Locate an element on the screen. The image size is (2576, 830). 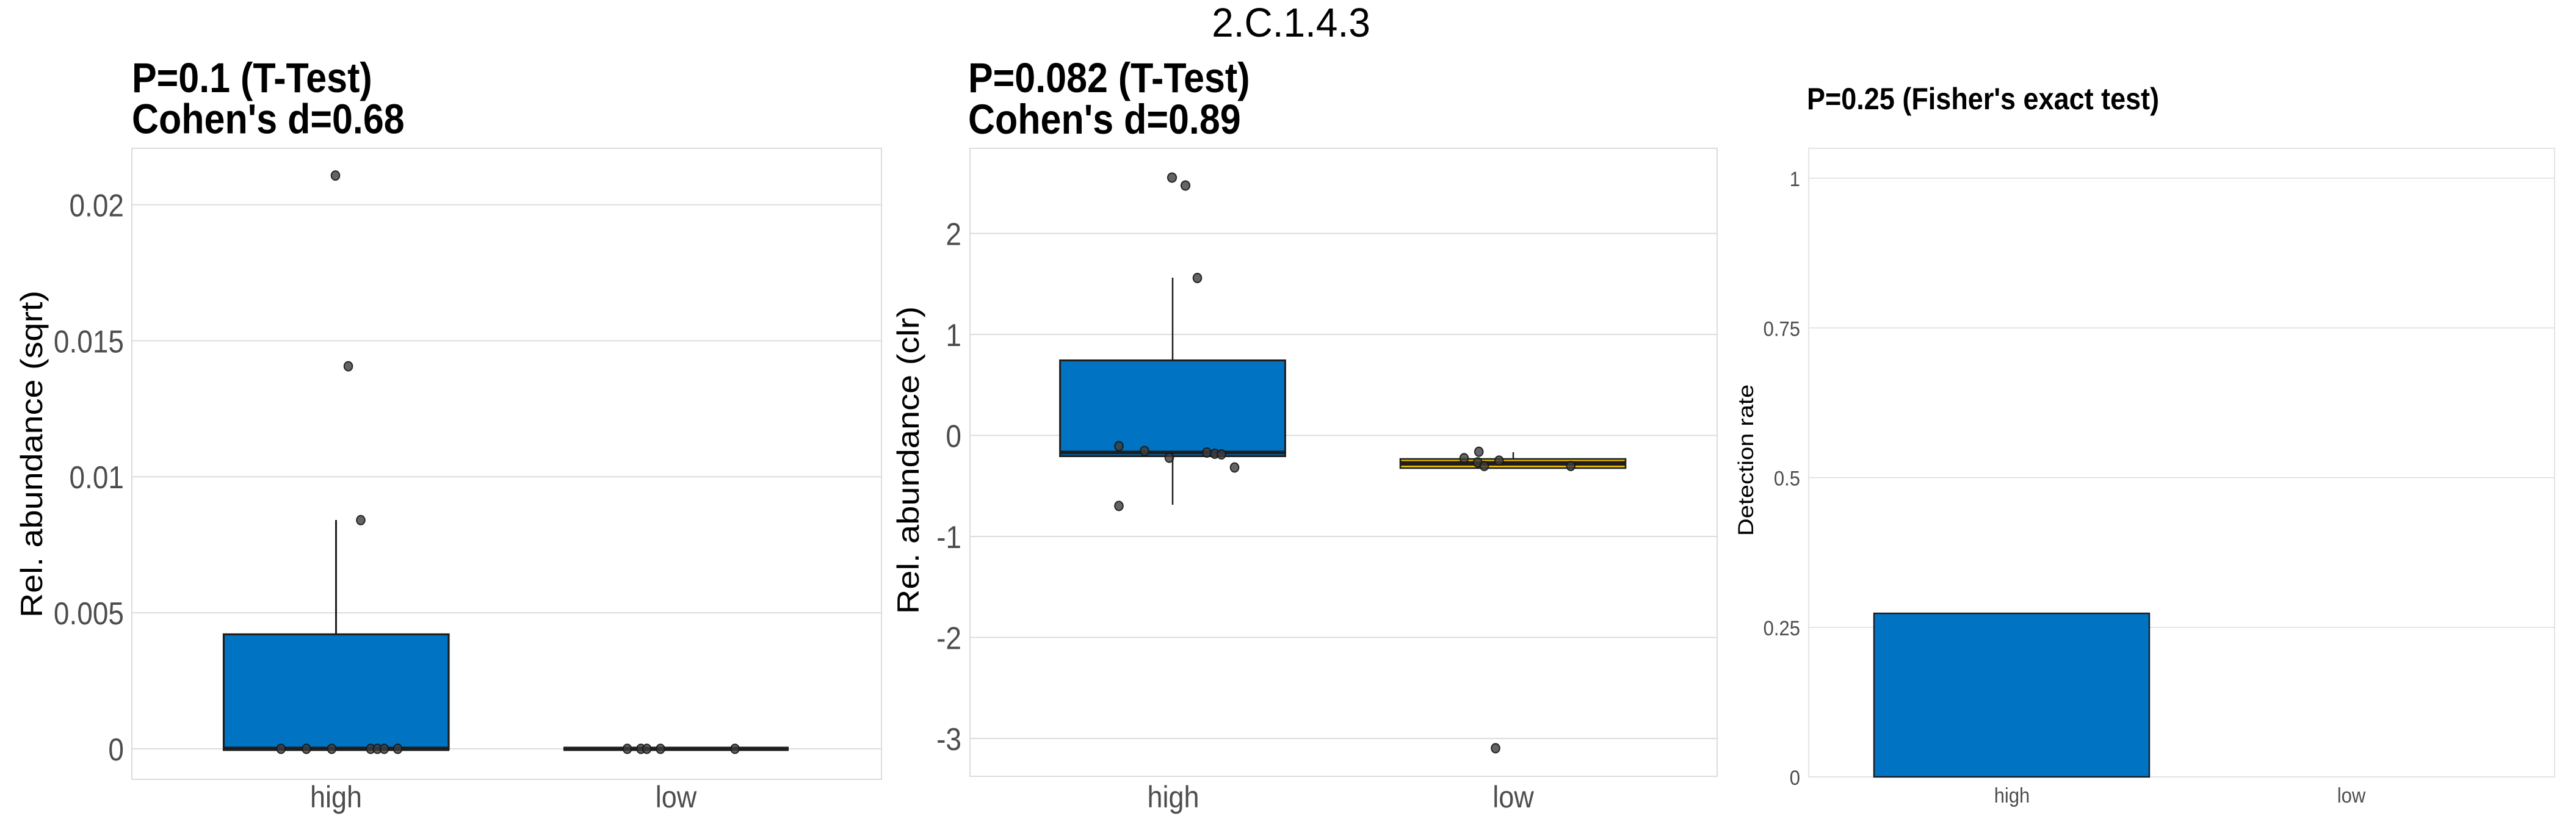
svg-text: P=0.25 (Fisher's exact test) is located at coordinates (1983, 99).